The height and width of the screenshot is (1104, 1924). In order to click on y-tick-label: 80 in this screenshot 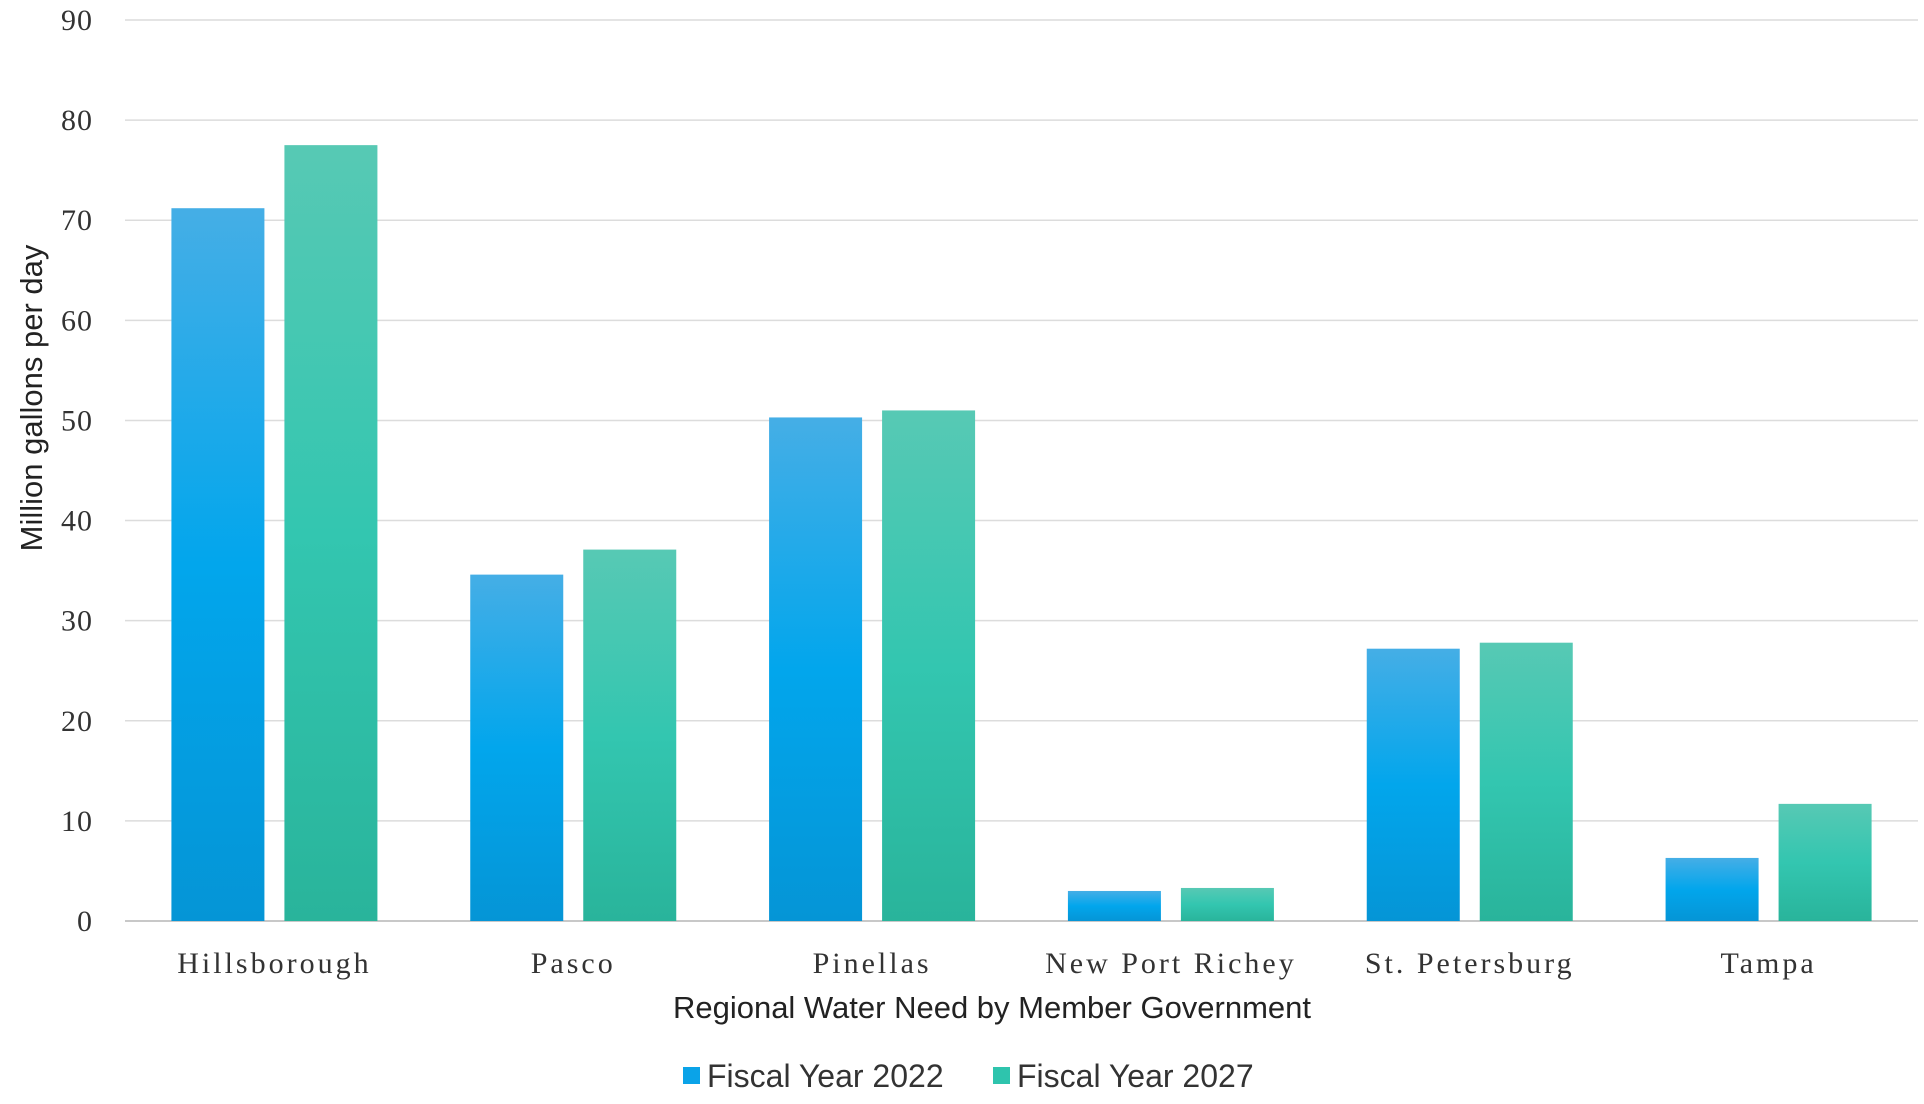, I will do `click(77, 120)`.